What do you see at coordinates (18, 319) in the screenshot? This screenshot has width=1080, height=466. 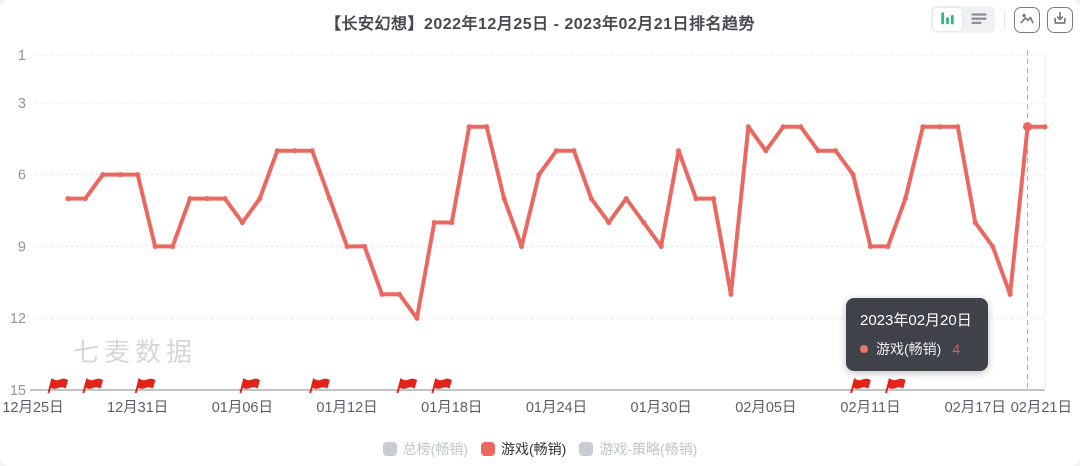 I see `y-axis-label: 12` at bounding box center [18, 319].